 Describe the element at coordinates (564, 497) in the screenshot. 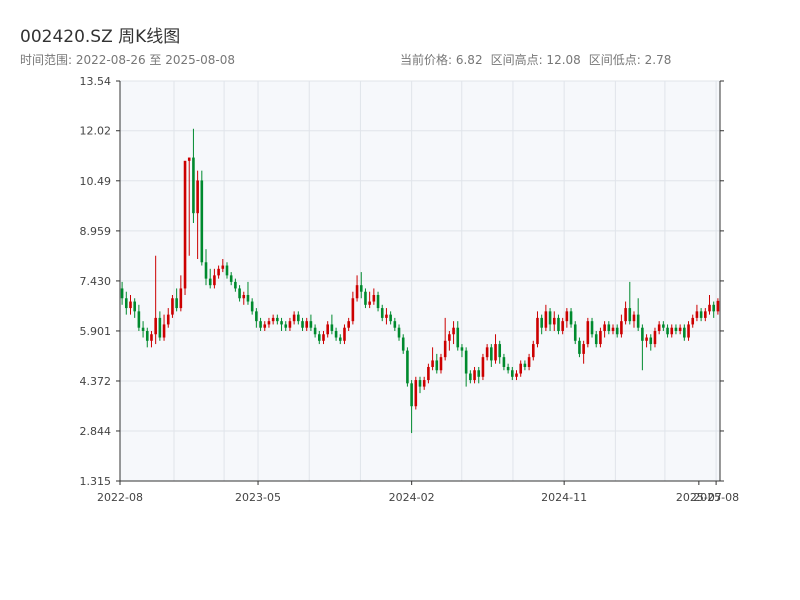

I see `x-tick-label: 2024-11` at that location.